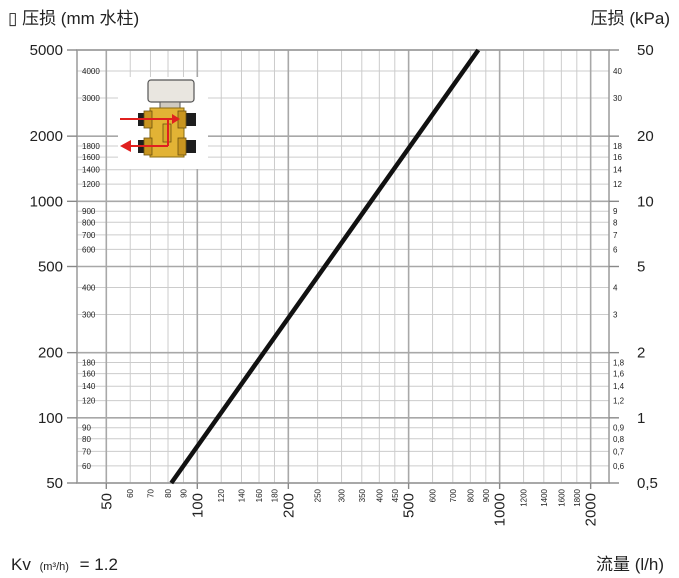 The width and height of the screenshot is (679, 578). Describe the element at coordinates (453, 495) in the screenshot. I see `x-minor-tick-label: 700` at that location.